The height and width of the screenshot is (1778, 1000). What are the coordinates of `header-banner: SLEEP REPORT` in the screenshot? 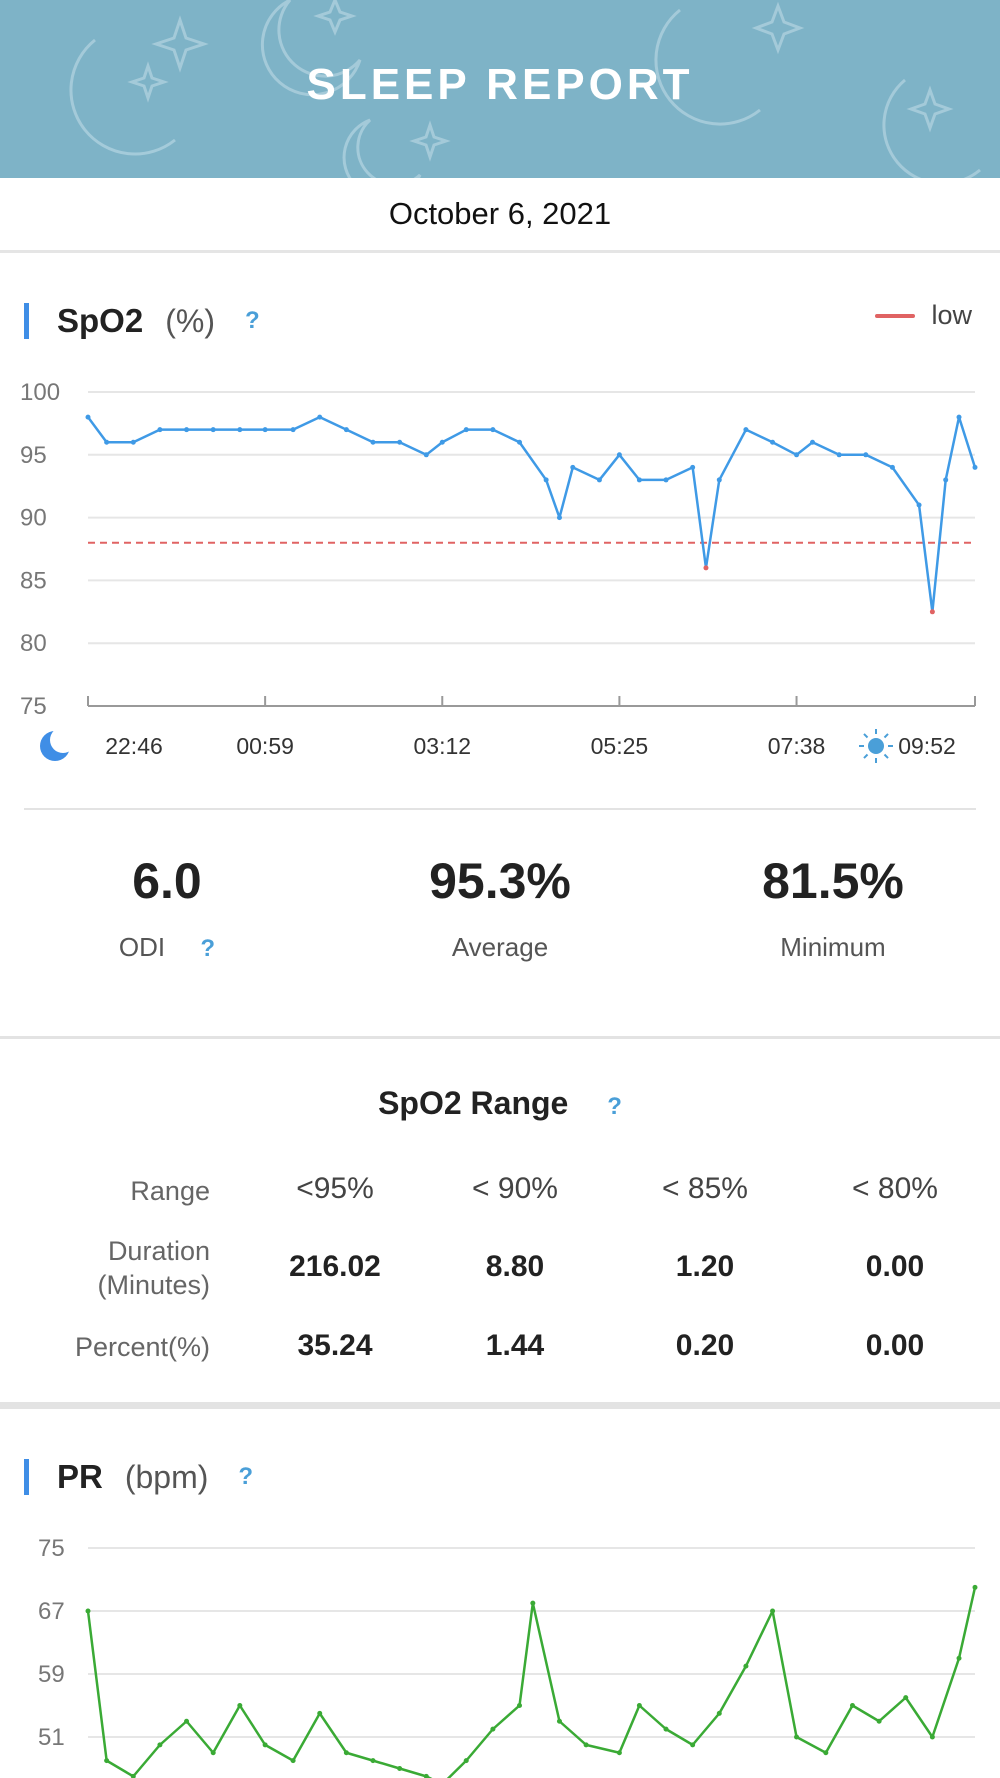 It's located at (500, 89).